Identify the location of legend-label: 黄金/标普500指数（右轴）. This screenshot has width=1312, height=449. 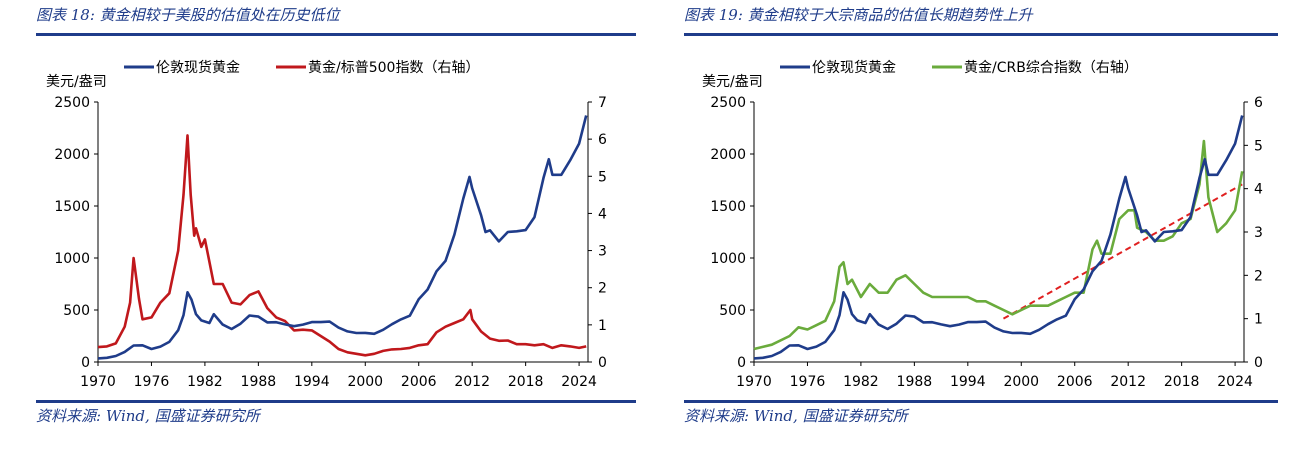
(393, 67).